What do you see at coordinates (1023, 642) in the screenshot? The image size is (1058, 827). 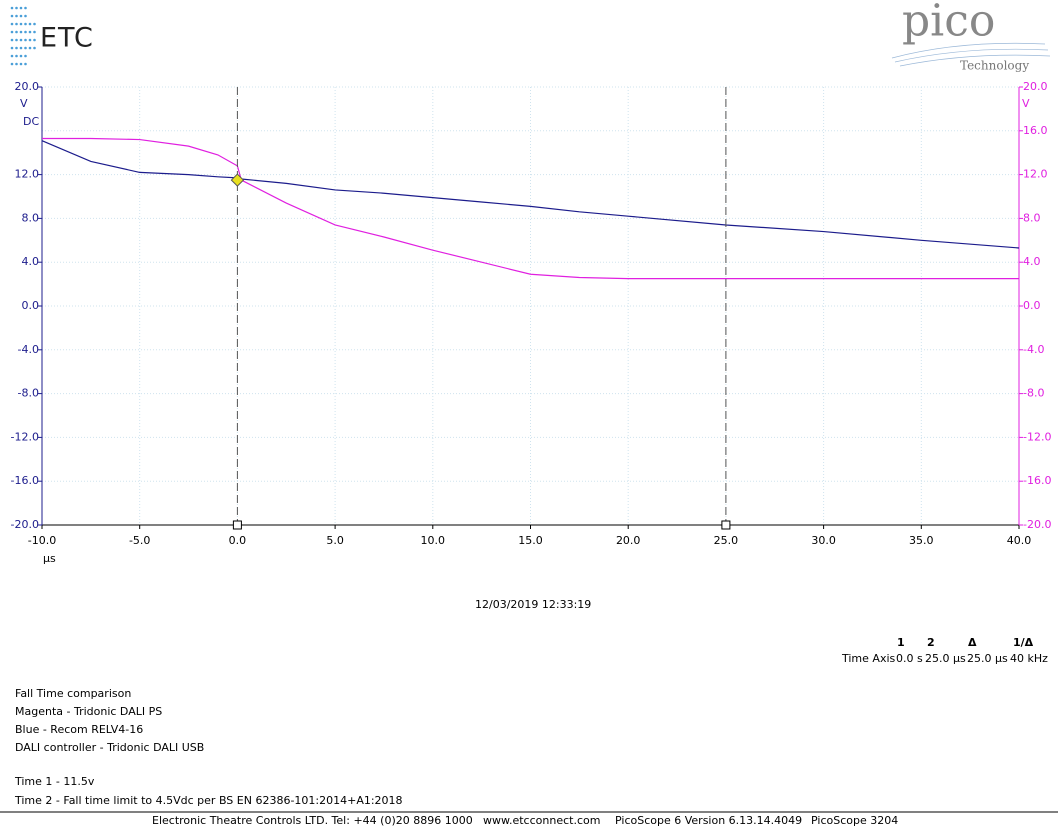 I see `meas-header: 1/Δ` at bounding box center [1023, 642].